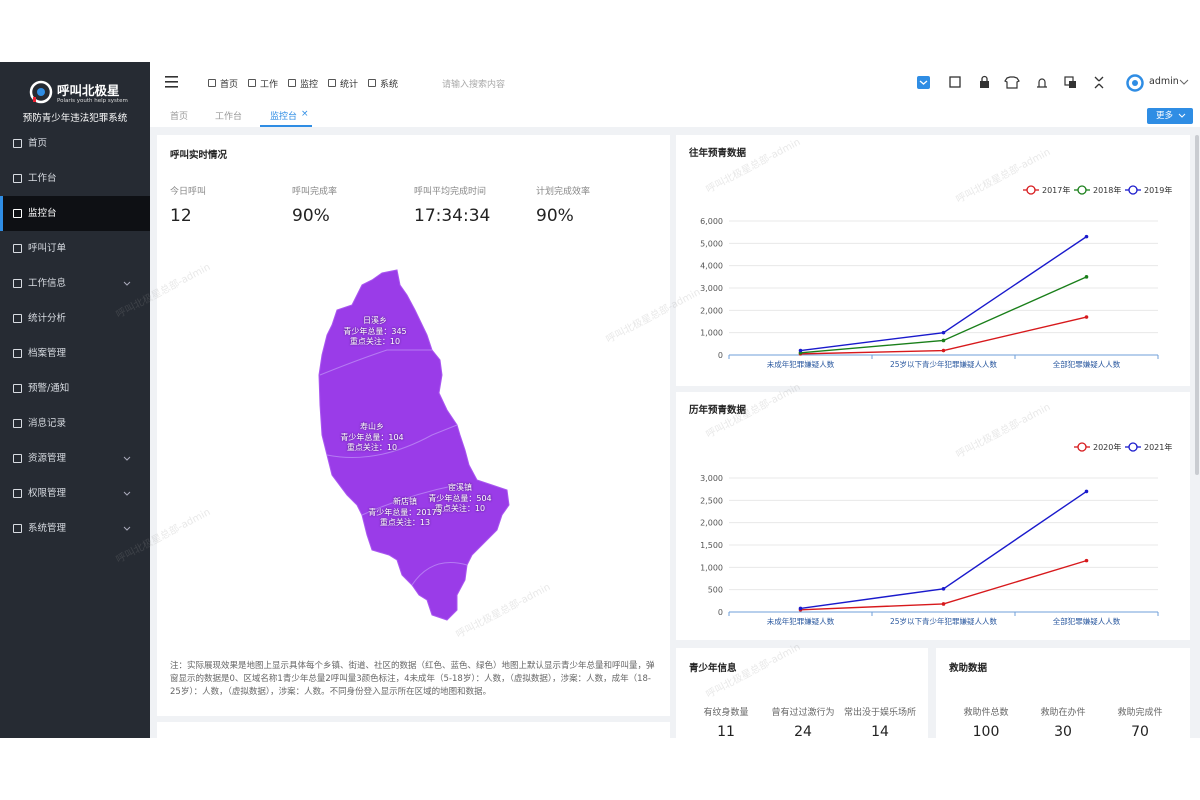 This screenshot has height=800, width=1200. I want to click on y-tick-label: 2,500, so click(711, 500).